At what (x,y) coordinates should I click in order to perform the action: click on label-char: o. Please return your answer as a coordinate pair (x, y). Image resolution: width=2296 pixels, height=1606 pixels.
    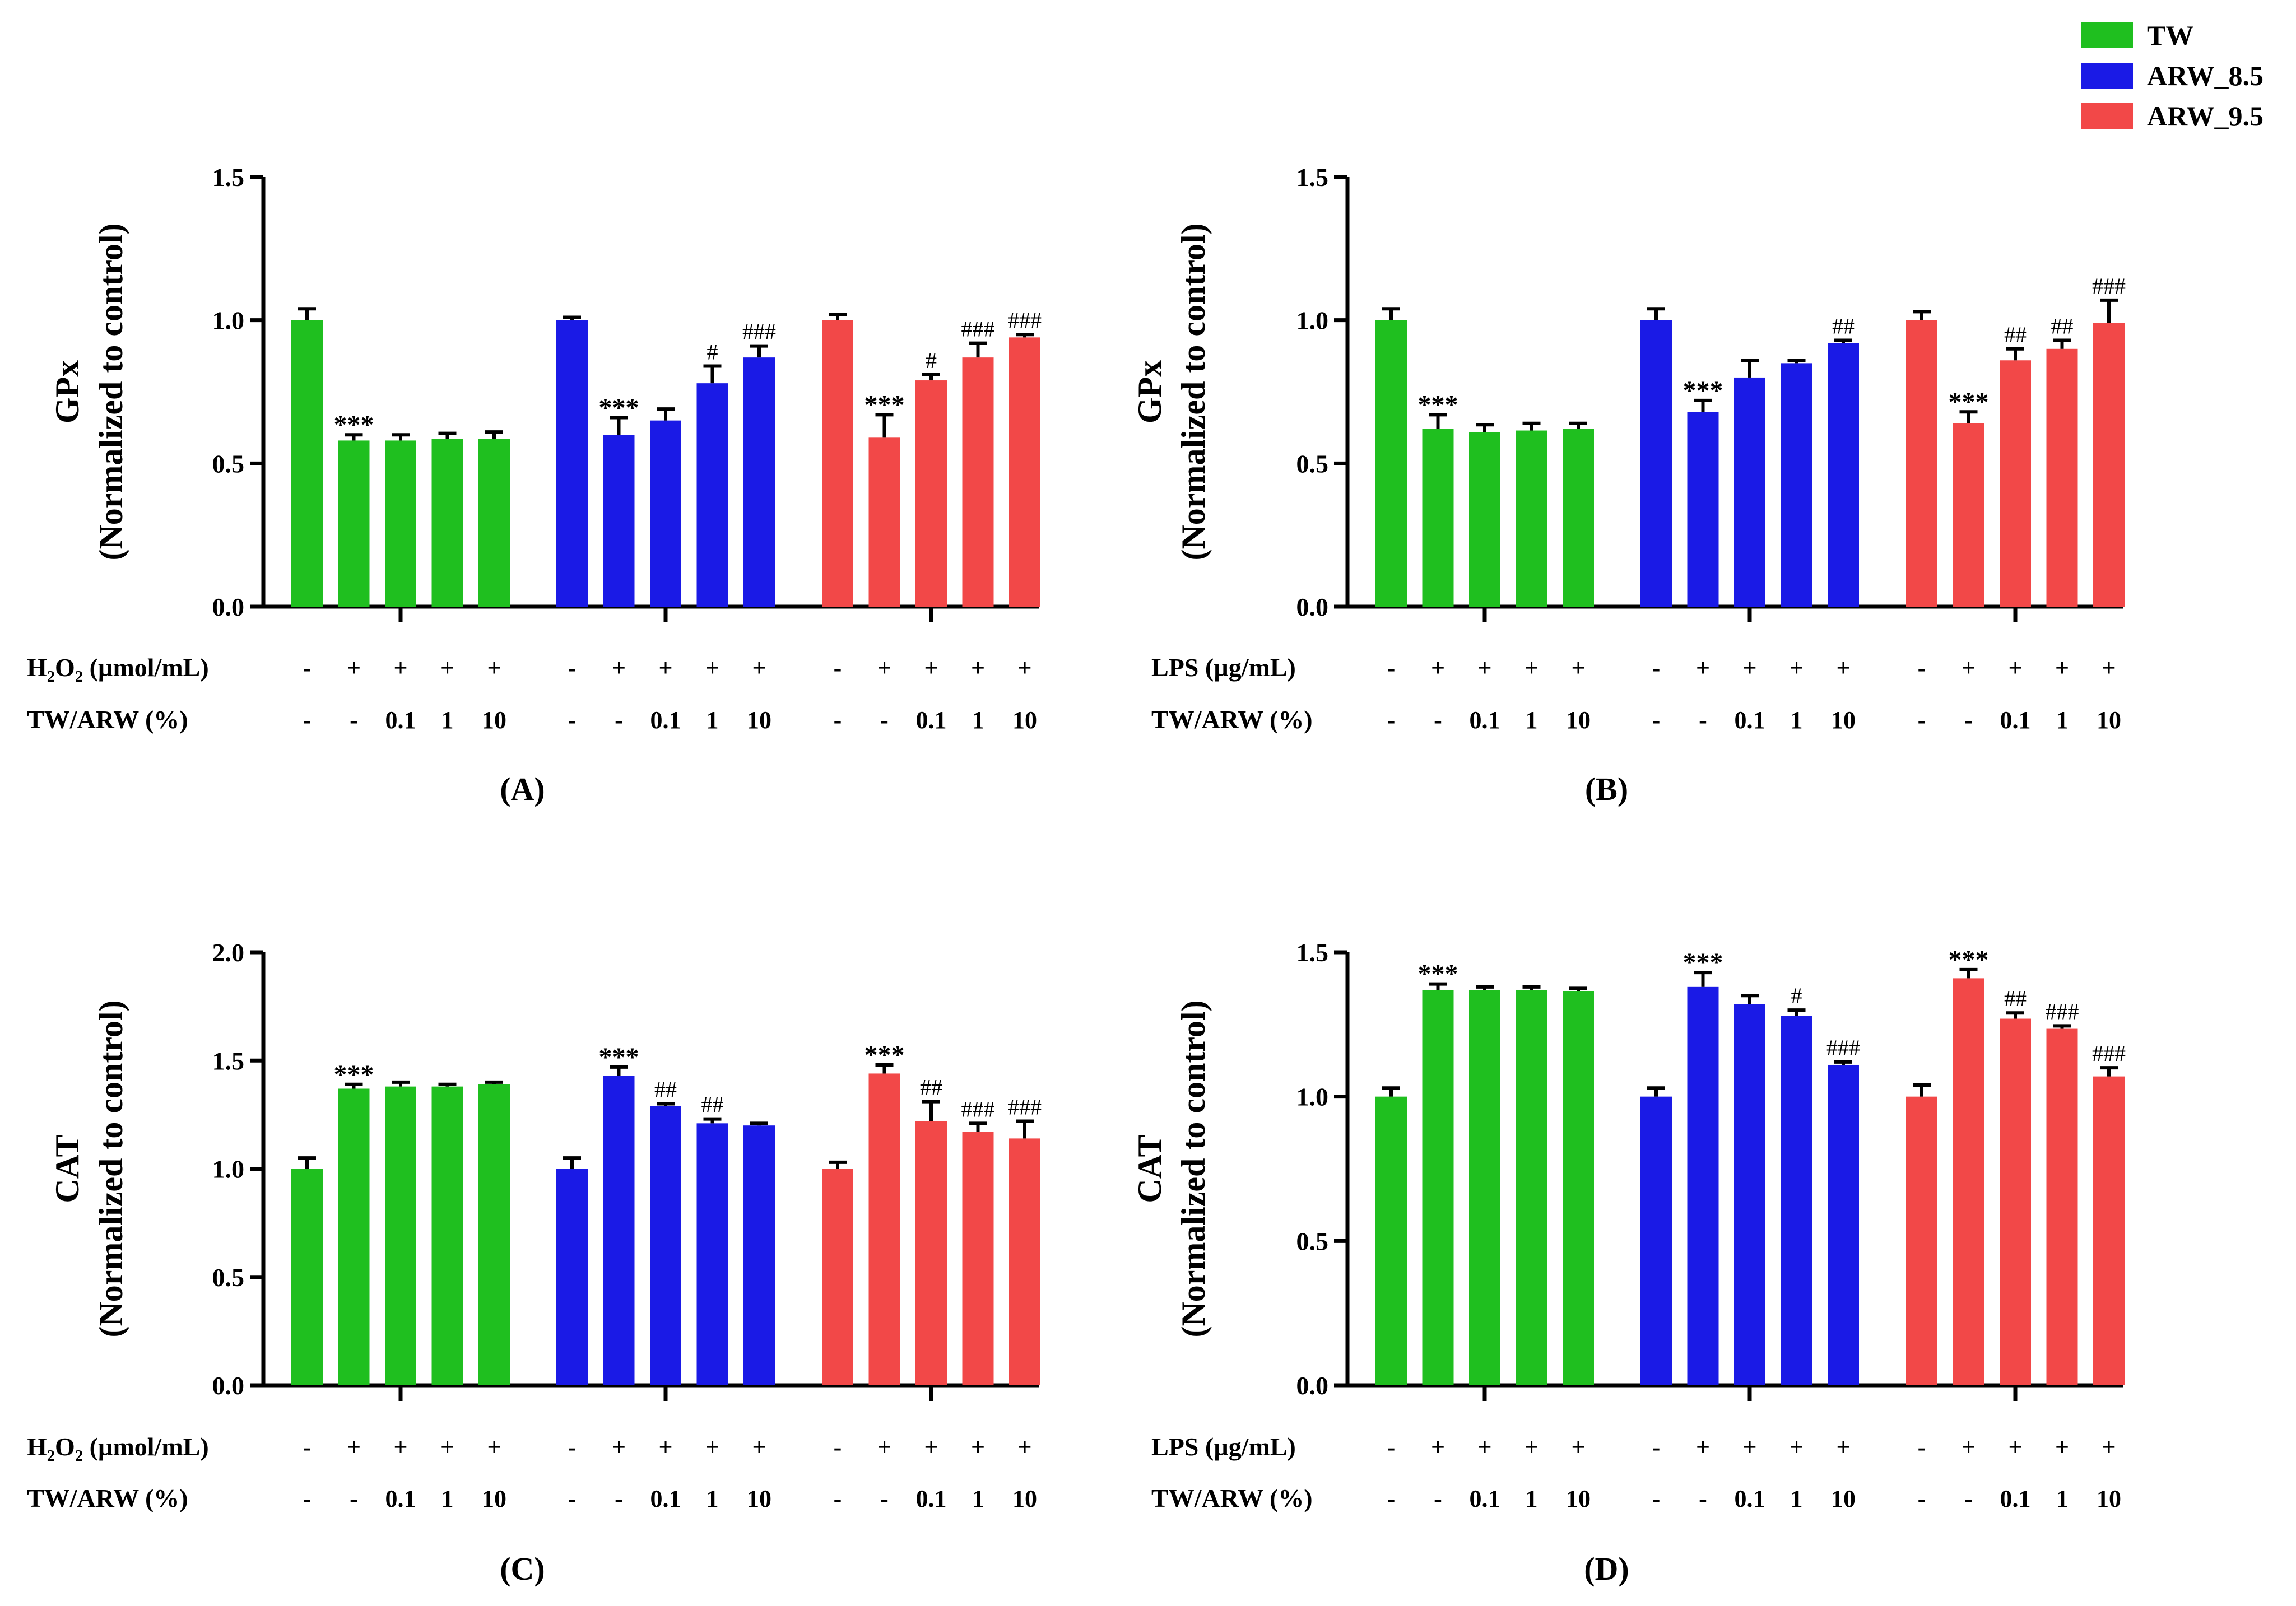
    Looking at the image, I should click on (140, 1447).